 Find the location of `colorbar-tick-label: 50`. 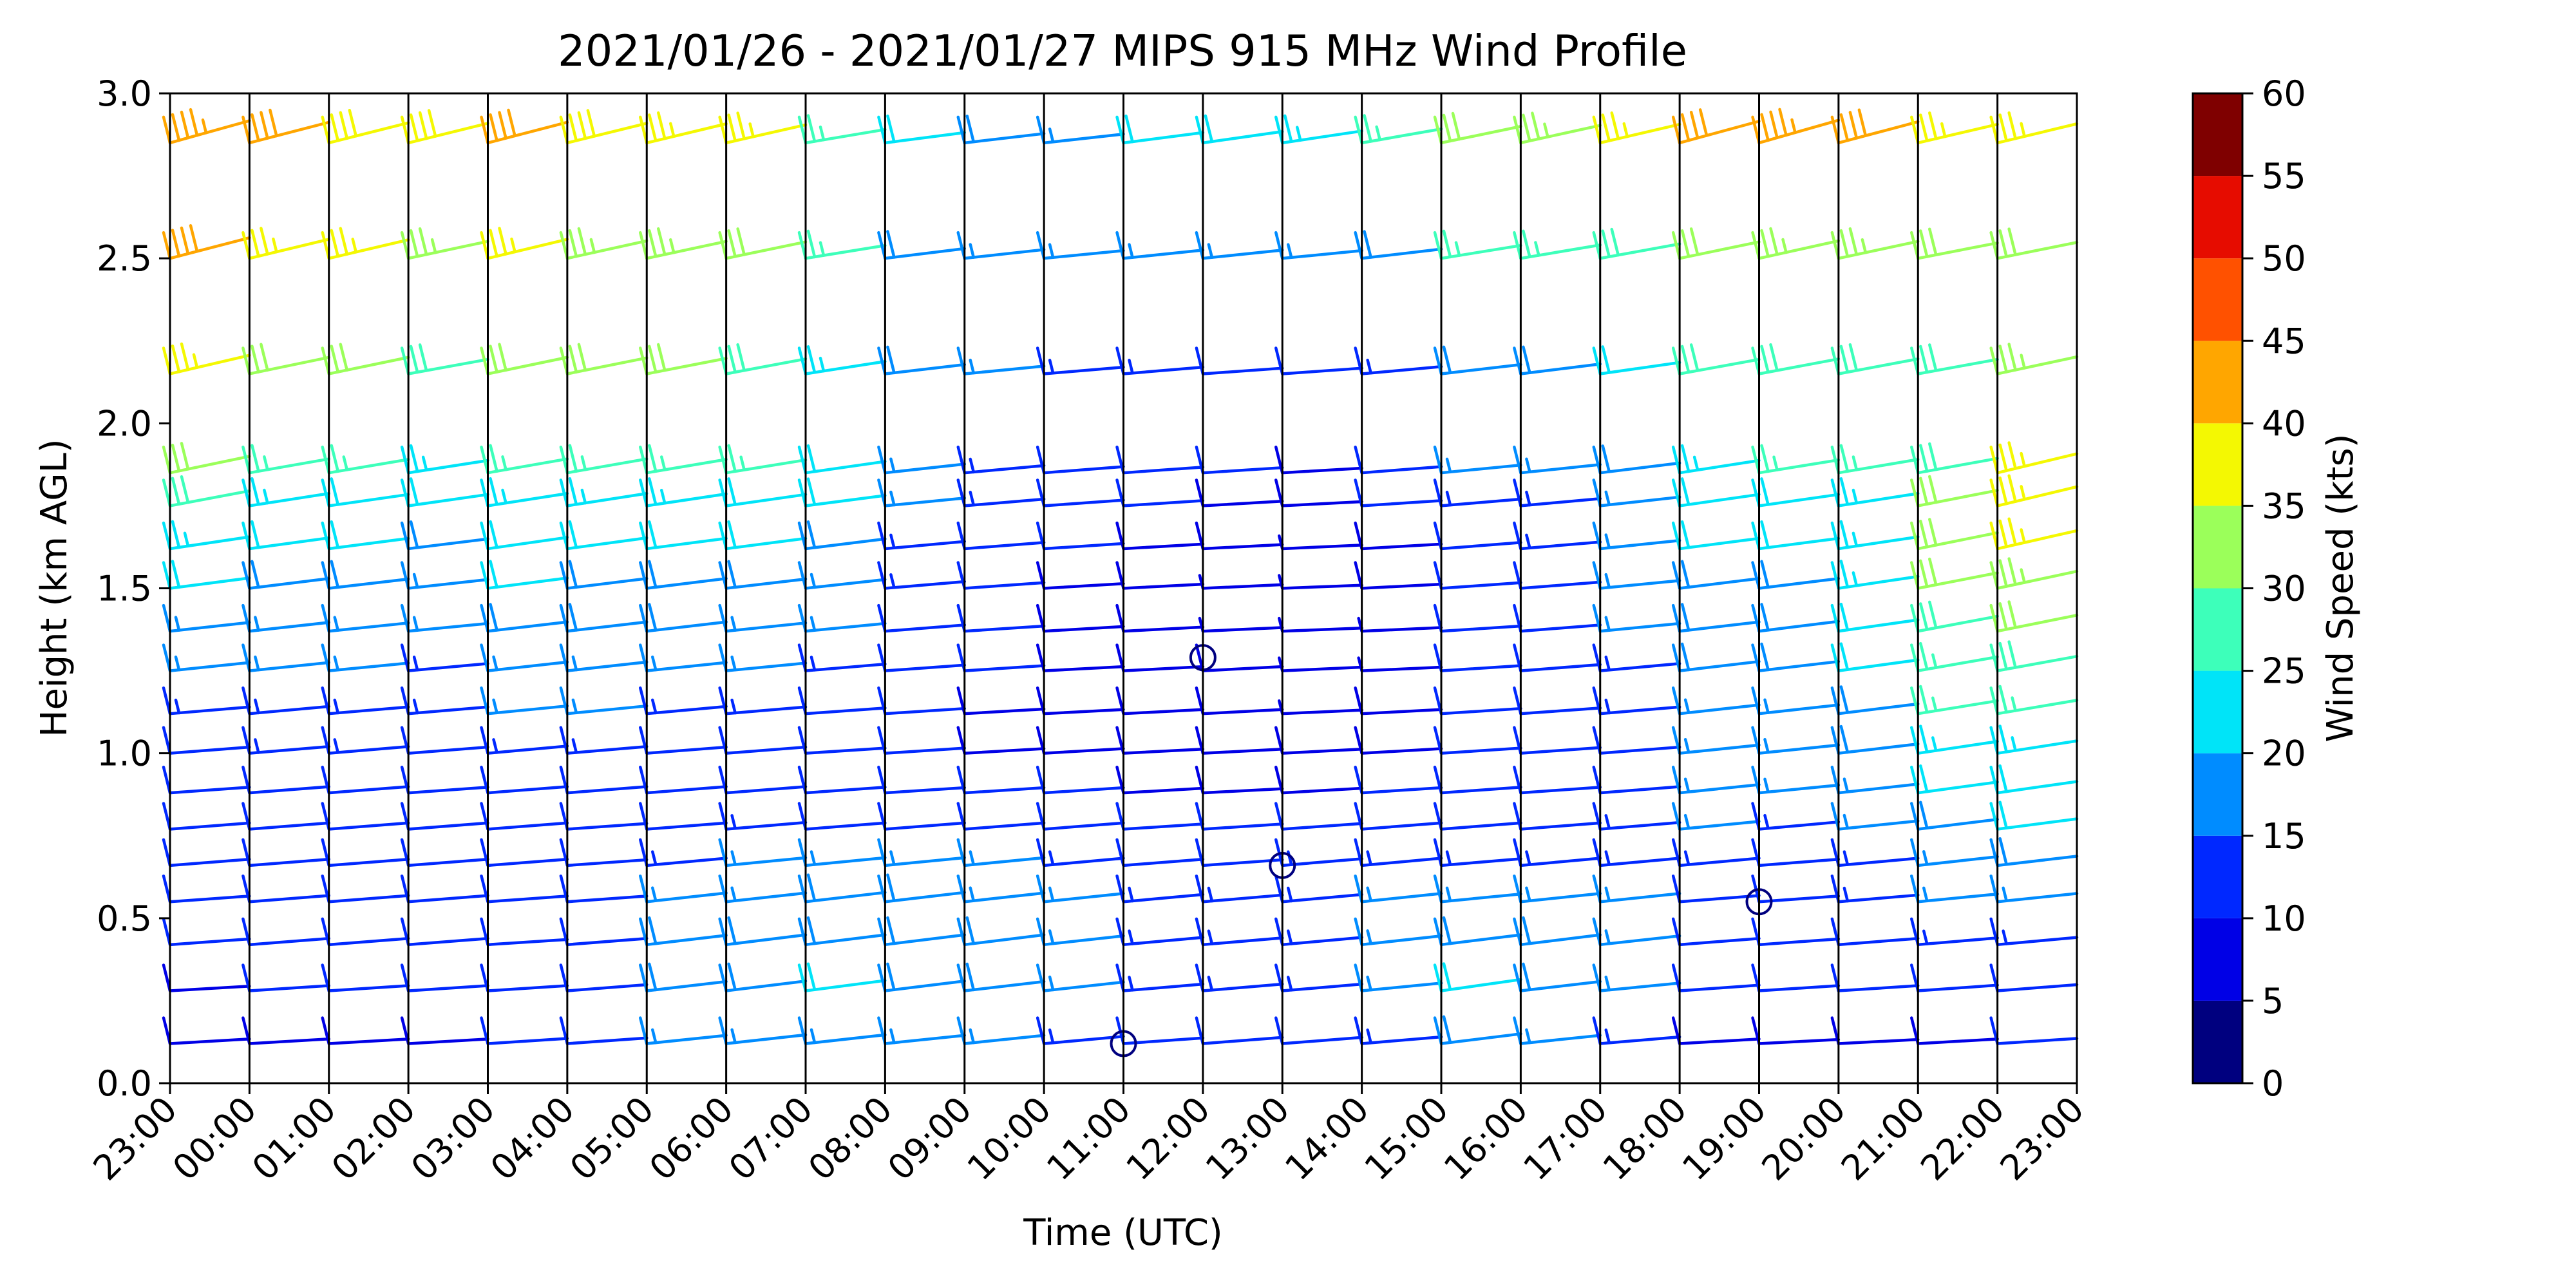

colorbar-tick-label: 50 is located at coordinates (2284, 258).